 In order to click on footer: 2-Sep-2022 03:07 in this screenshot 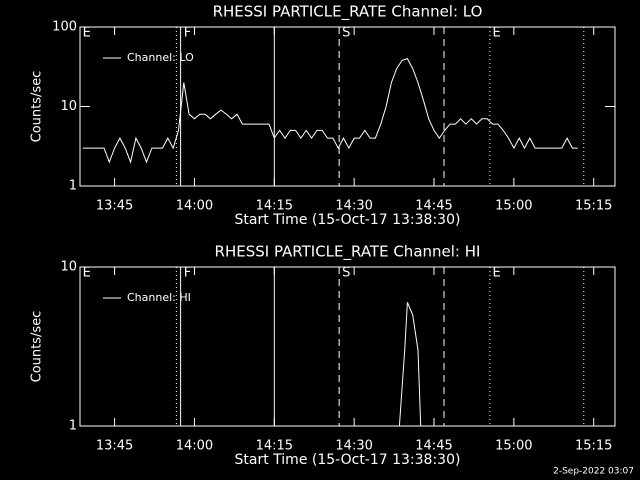, I will do `click(593, 472)`.